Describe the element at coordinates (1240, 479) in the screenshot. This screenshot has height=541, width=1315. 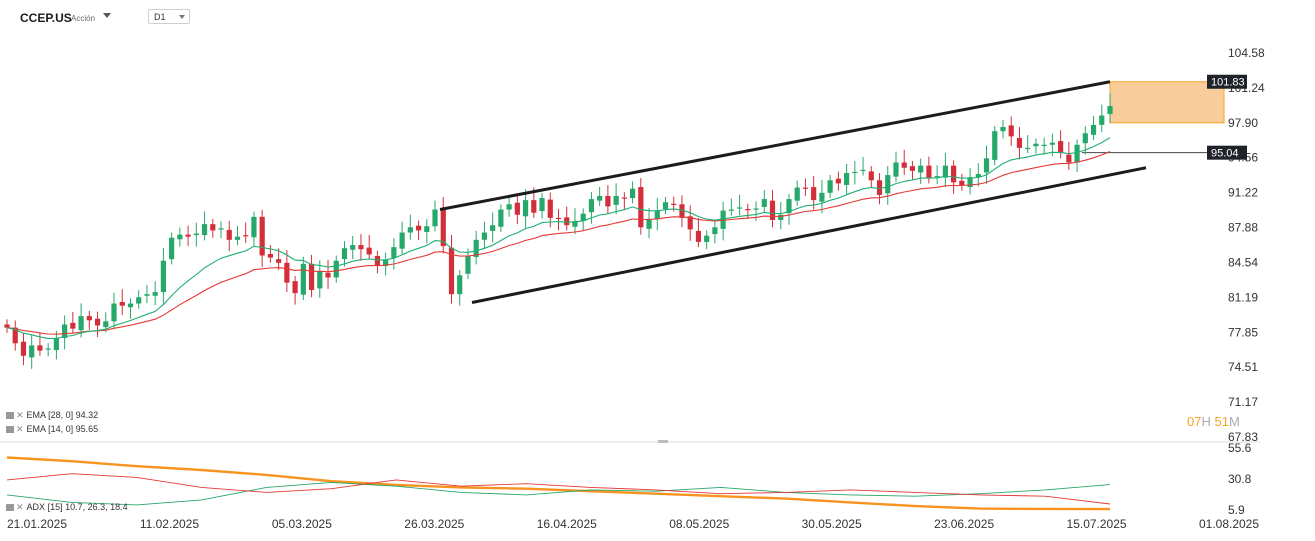
I see `indicator-y-tick-label: 30.8` at that location.